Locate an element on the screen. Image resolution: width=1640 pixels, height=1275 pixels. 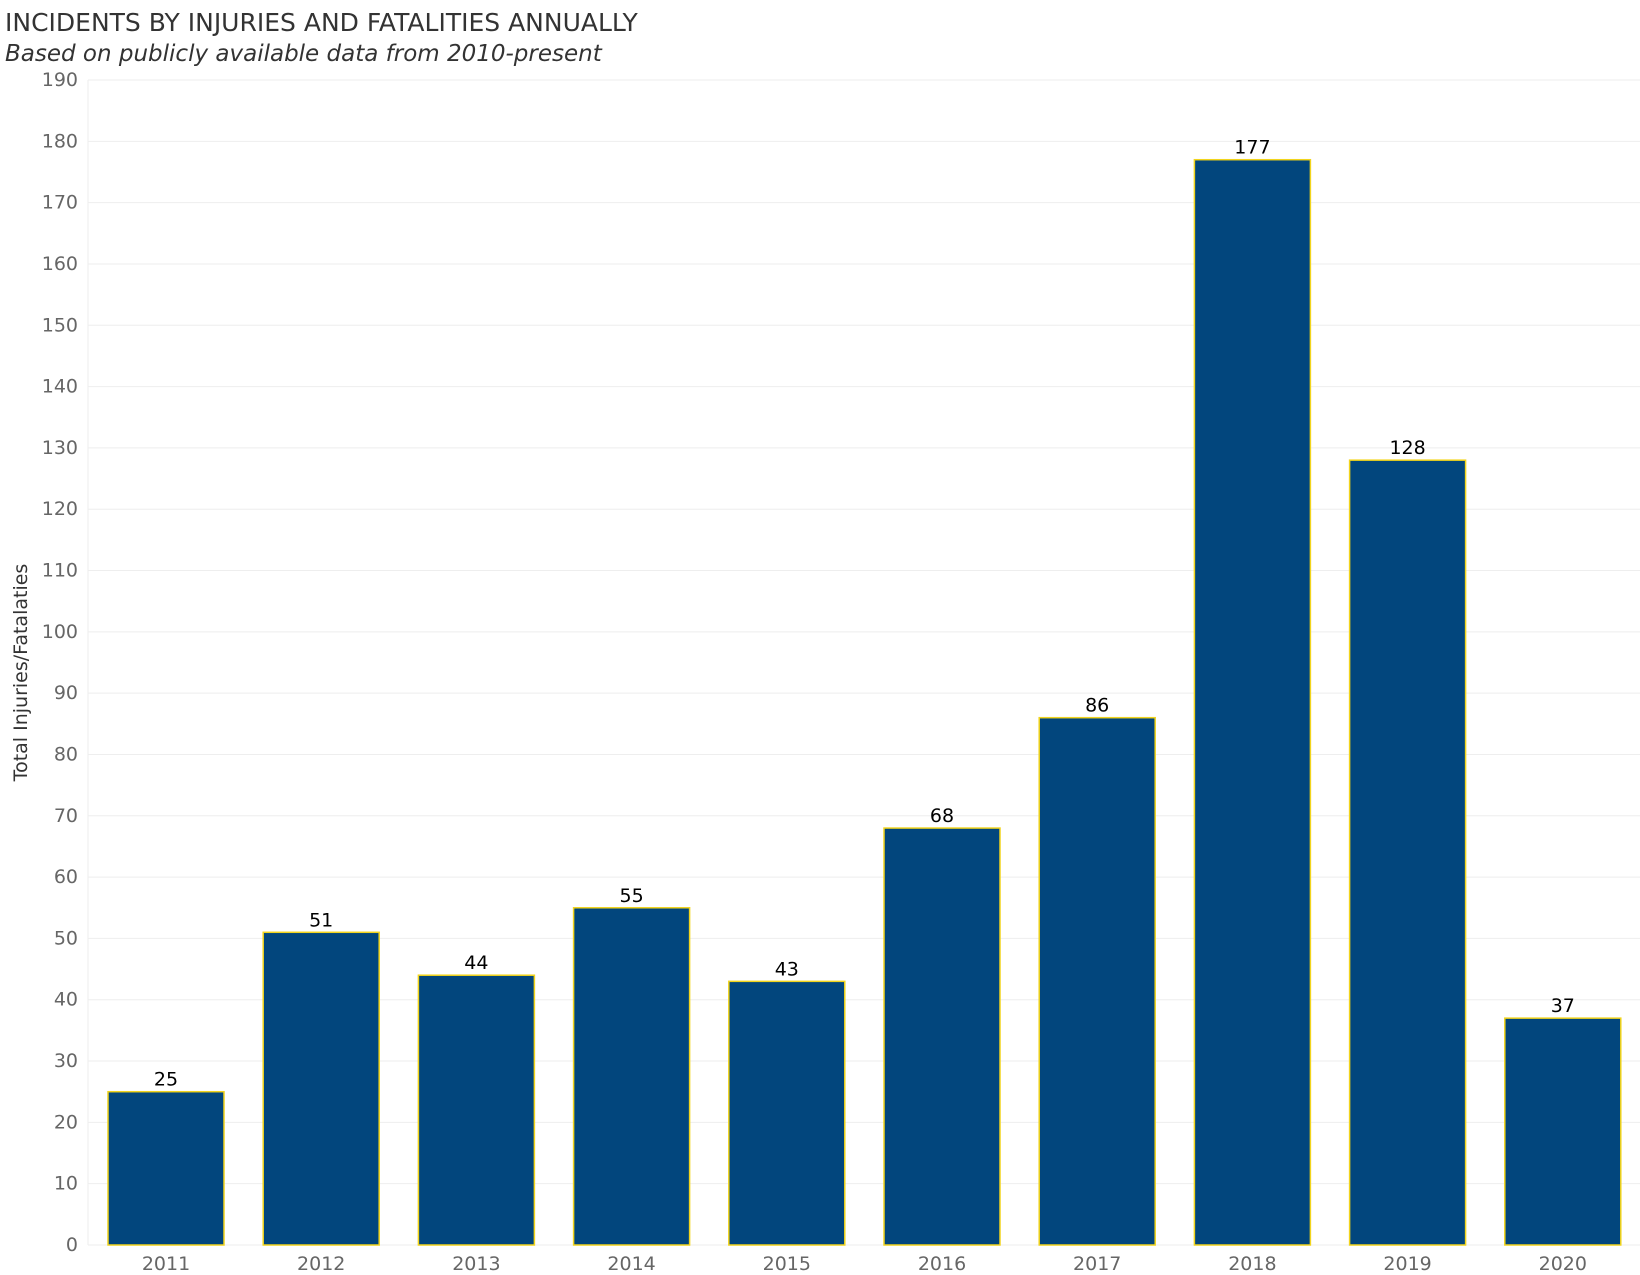
x-tick-label-2014: 2014 is located at coordinates (631, 1264).